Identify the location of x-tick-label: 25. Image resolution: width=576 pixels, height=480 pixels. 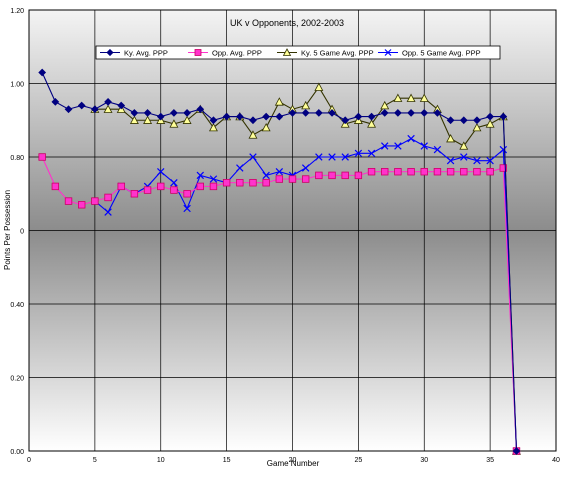
(358, 460).